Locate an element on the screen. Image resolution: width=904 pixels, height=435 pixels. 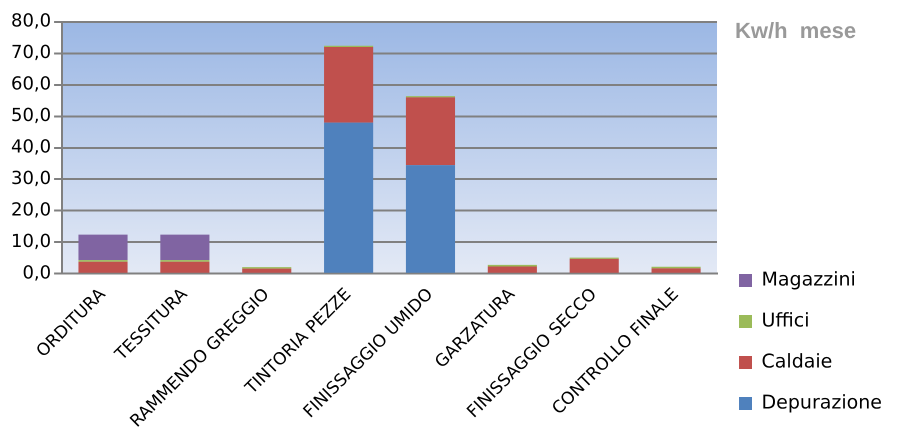
legend-label: Magazzini is located at coordinates (809, 279).